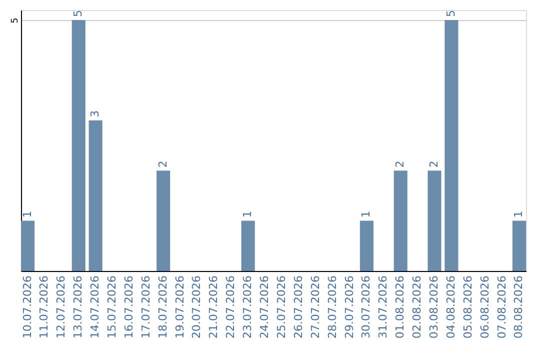 The height and width of the screenshot is (340, 540). Describe the element at coordinates (197, 307) in the screenshot. I see `x-tick-label: 20.07.2026` at that location.